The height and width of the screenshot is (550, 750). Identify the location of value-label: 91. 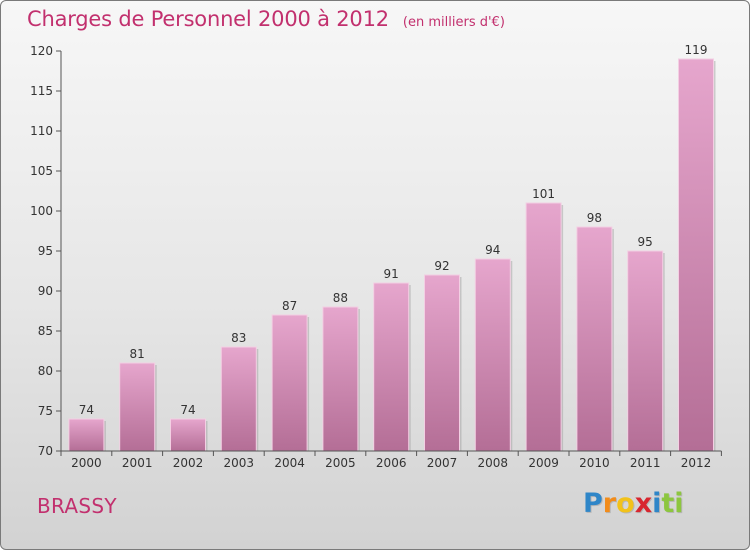
(391, 274).